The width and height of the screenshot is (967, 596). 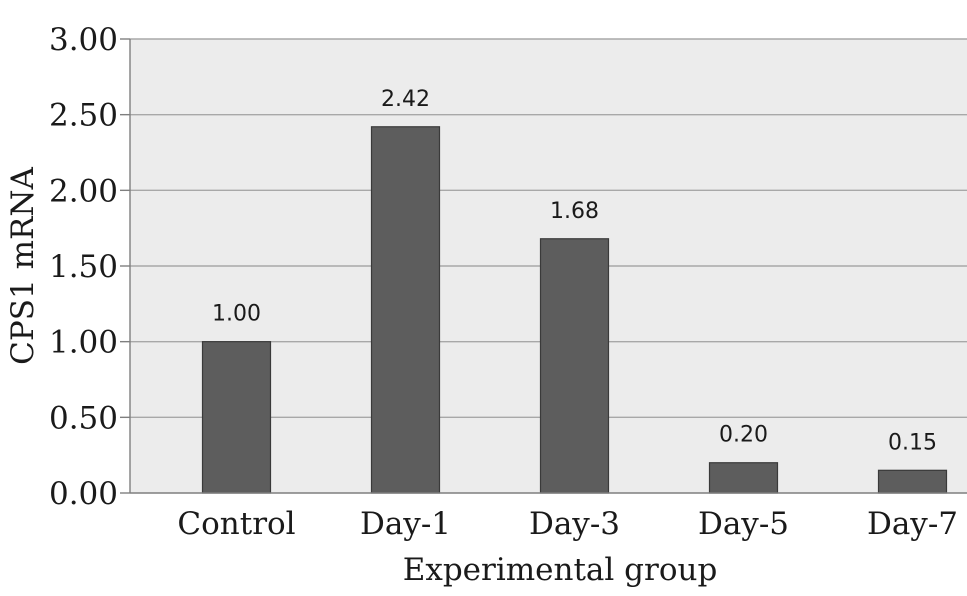 I want to click on x-tick-label: Control, so click(x=236, y=524).